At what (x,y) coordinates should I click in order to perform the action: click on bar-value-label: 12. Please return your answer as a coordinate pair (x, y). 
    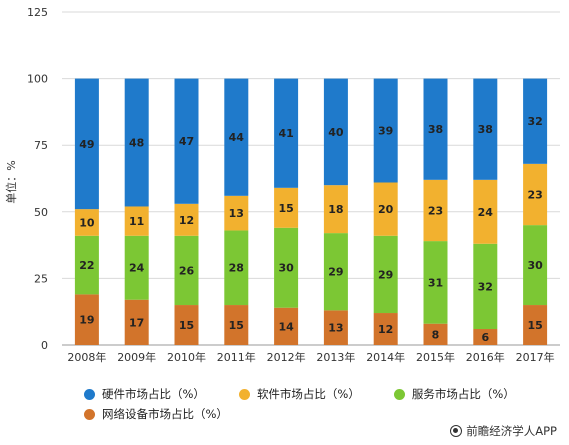
    Looking at the image, I should click on (385, 329).